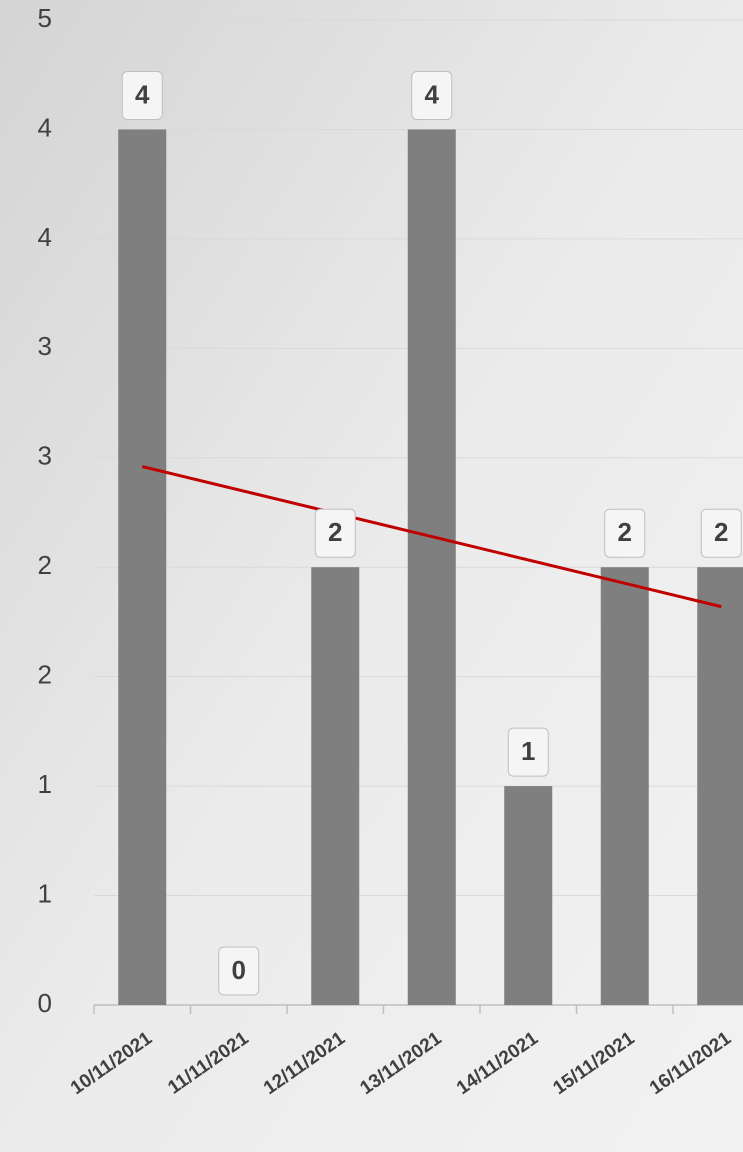  I want to click on y-tick-label: 5, so click(45, 18).